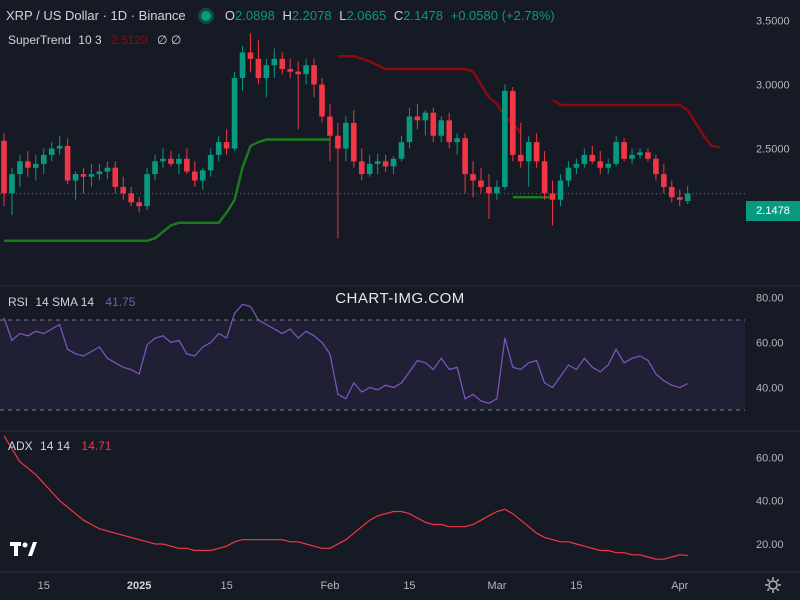 The width and height of the screenshot is (800, 600). Describe the element at coordinates (329, 586) in the screenshot. I see `time-axis-tick: Feb` at that location.